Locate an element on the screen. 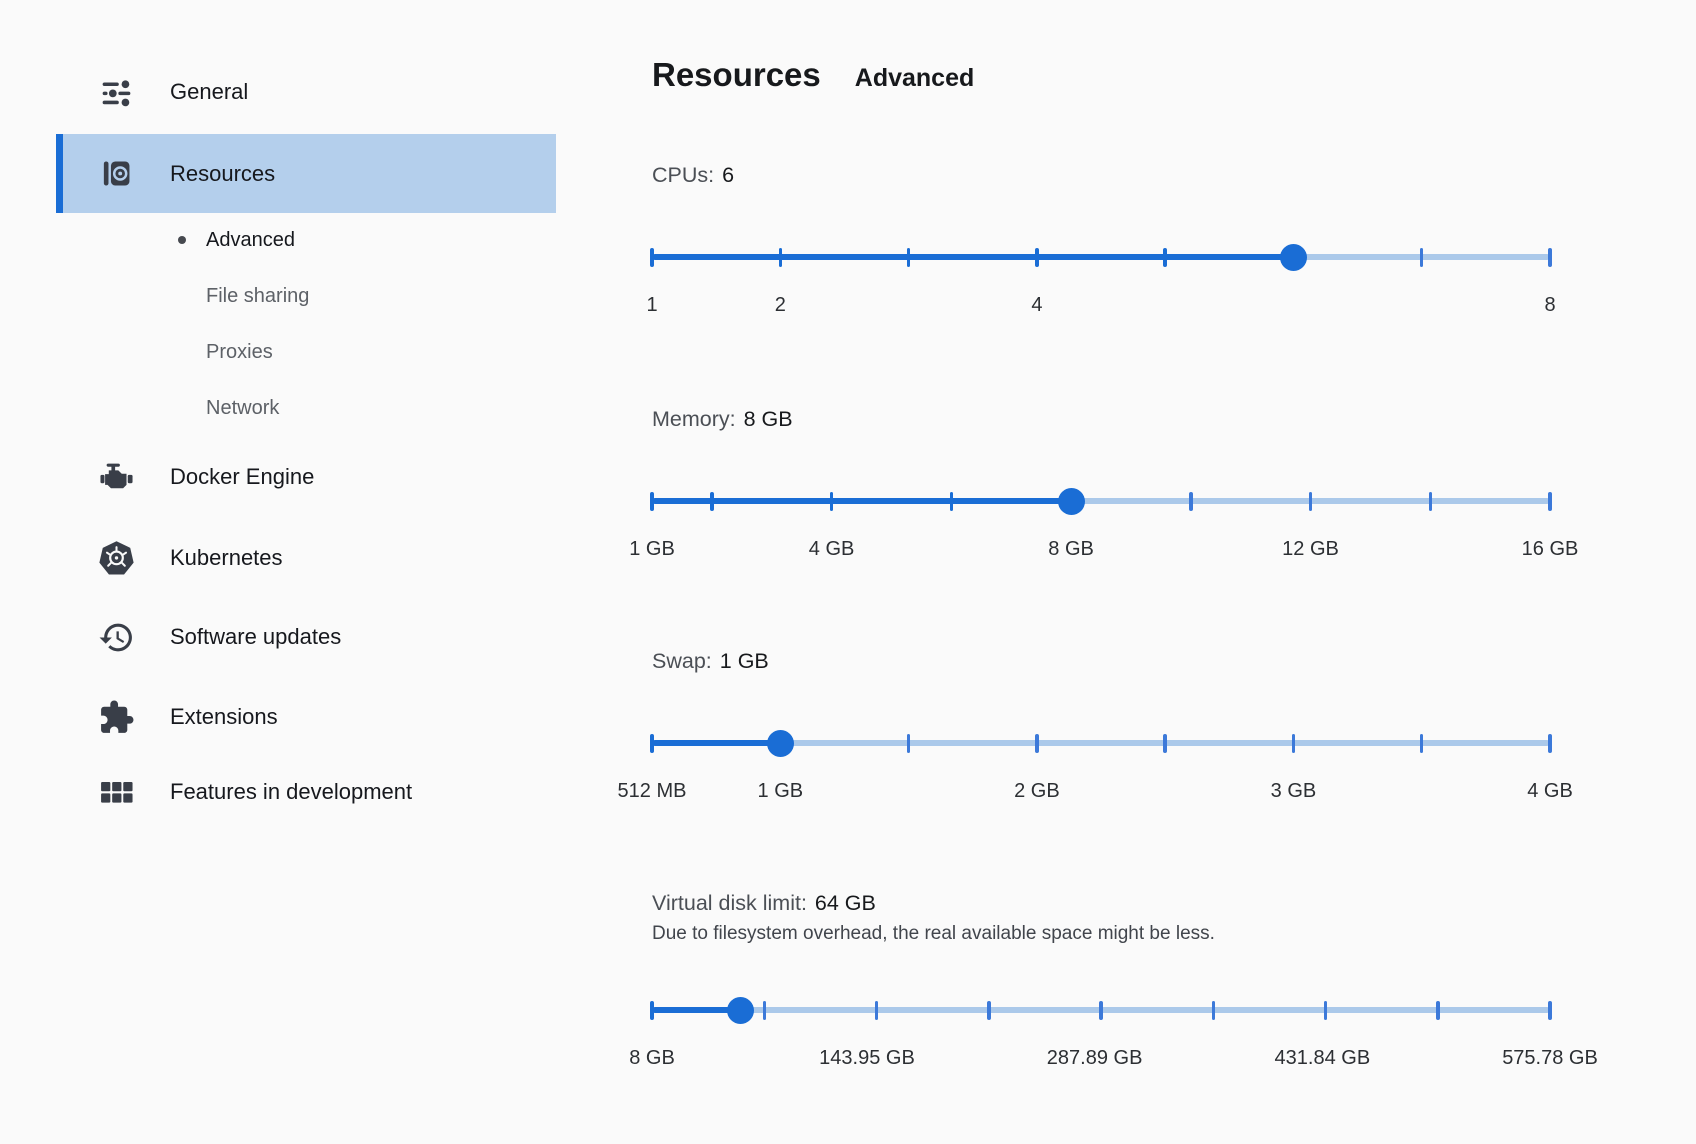 The width and height of the screenshot is (1696, 1144). swap-heading: Swap: 1 GB is located at coordinates (1101, 661).